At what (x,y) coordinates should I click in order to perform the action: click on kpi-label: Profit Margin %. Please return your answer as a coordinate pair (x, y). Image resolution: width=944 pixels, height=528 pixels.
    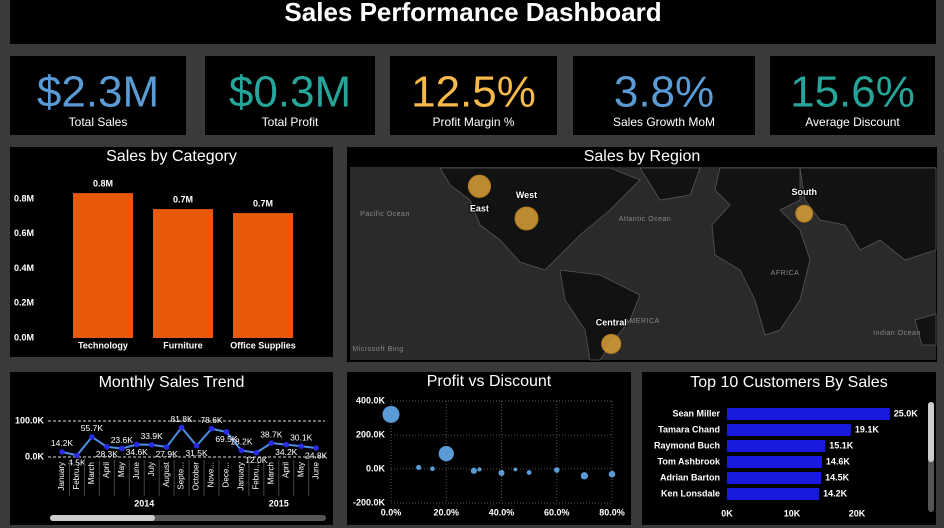
    Looking at the image, I should click on (473, 122).